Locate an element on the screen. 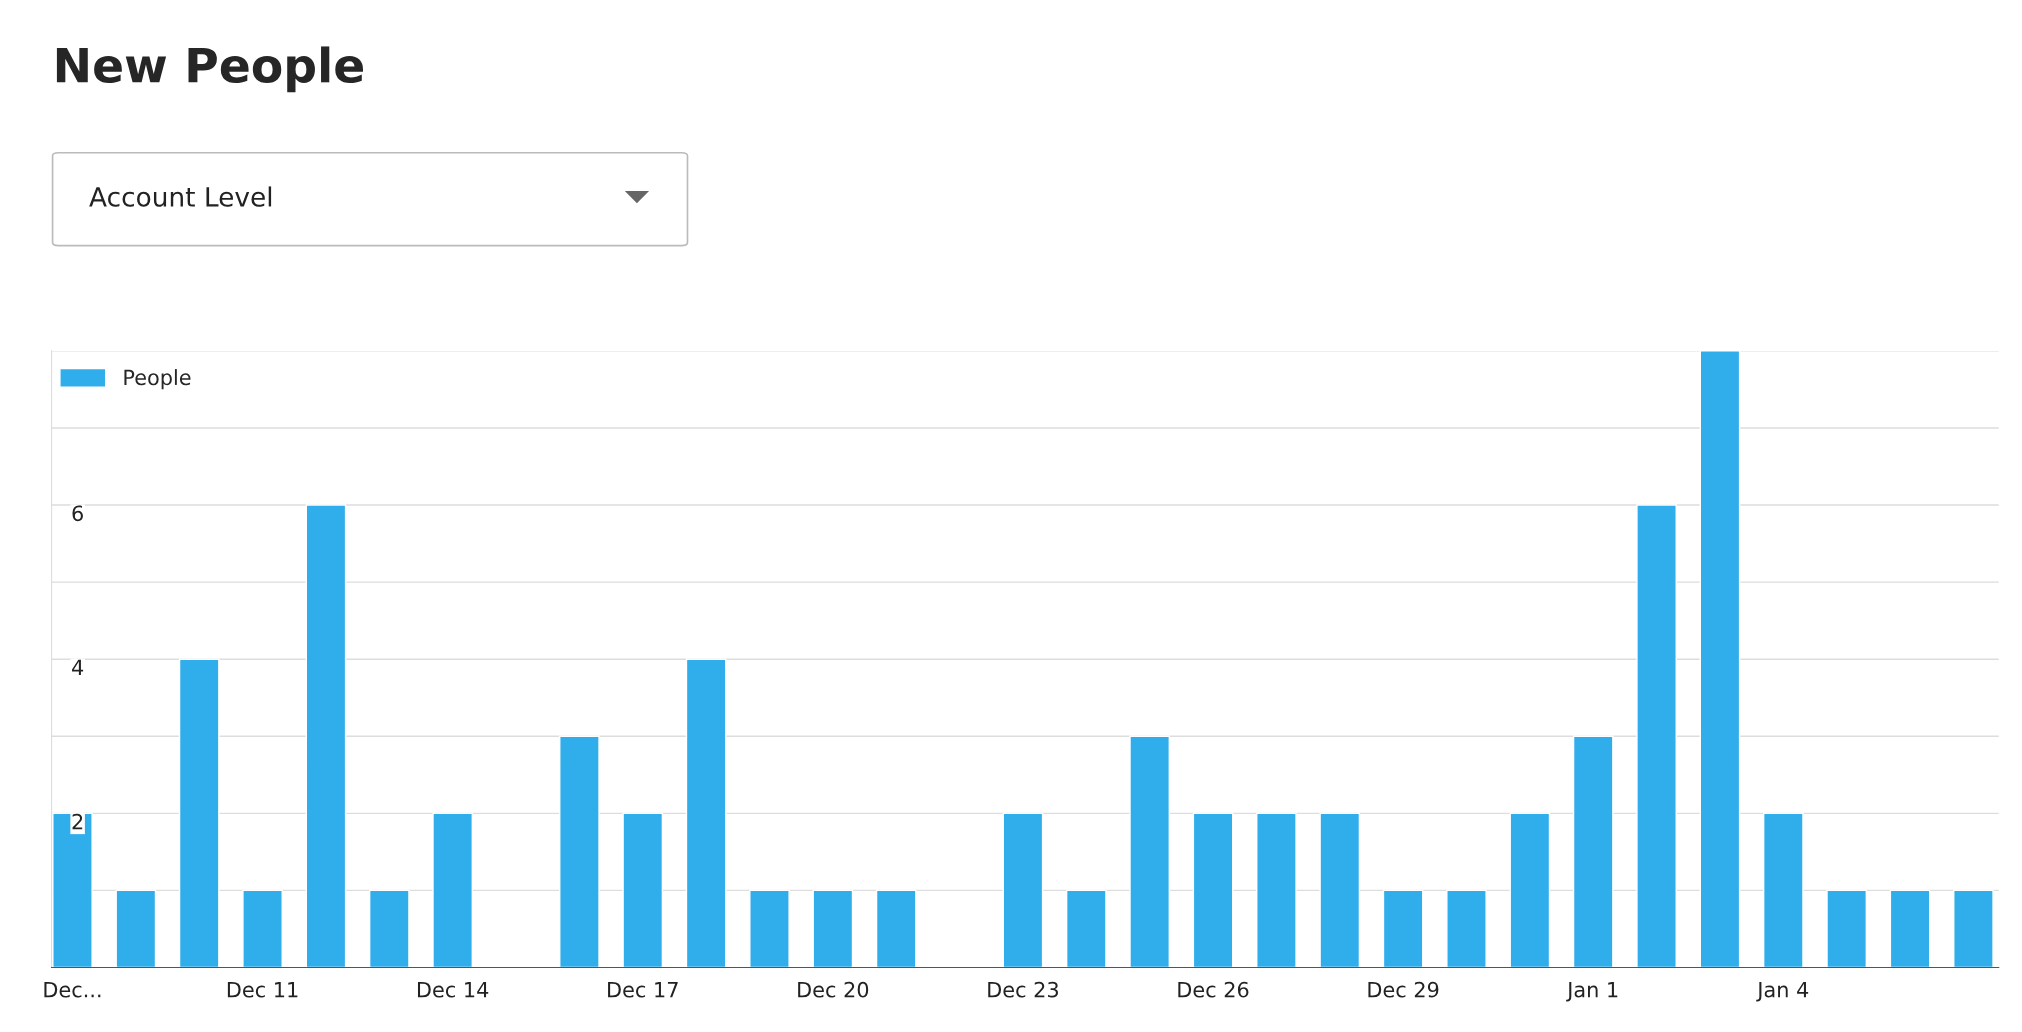 Image resolution: width=2022 pixels, height=1032 pixels. y-tick-label: 4 is located at coordinates (78, 667).